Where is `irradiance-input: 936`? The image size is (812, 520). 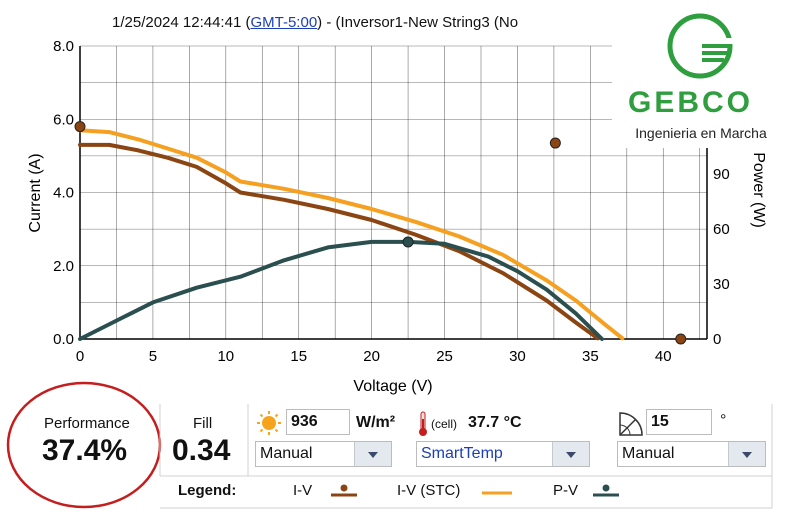
irradiance-input: 936 is located at coordinates (318, 422).